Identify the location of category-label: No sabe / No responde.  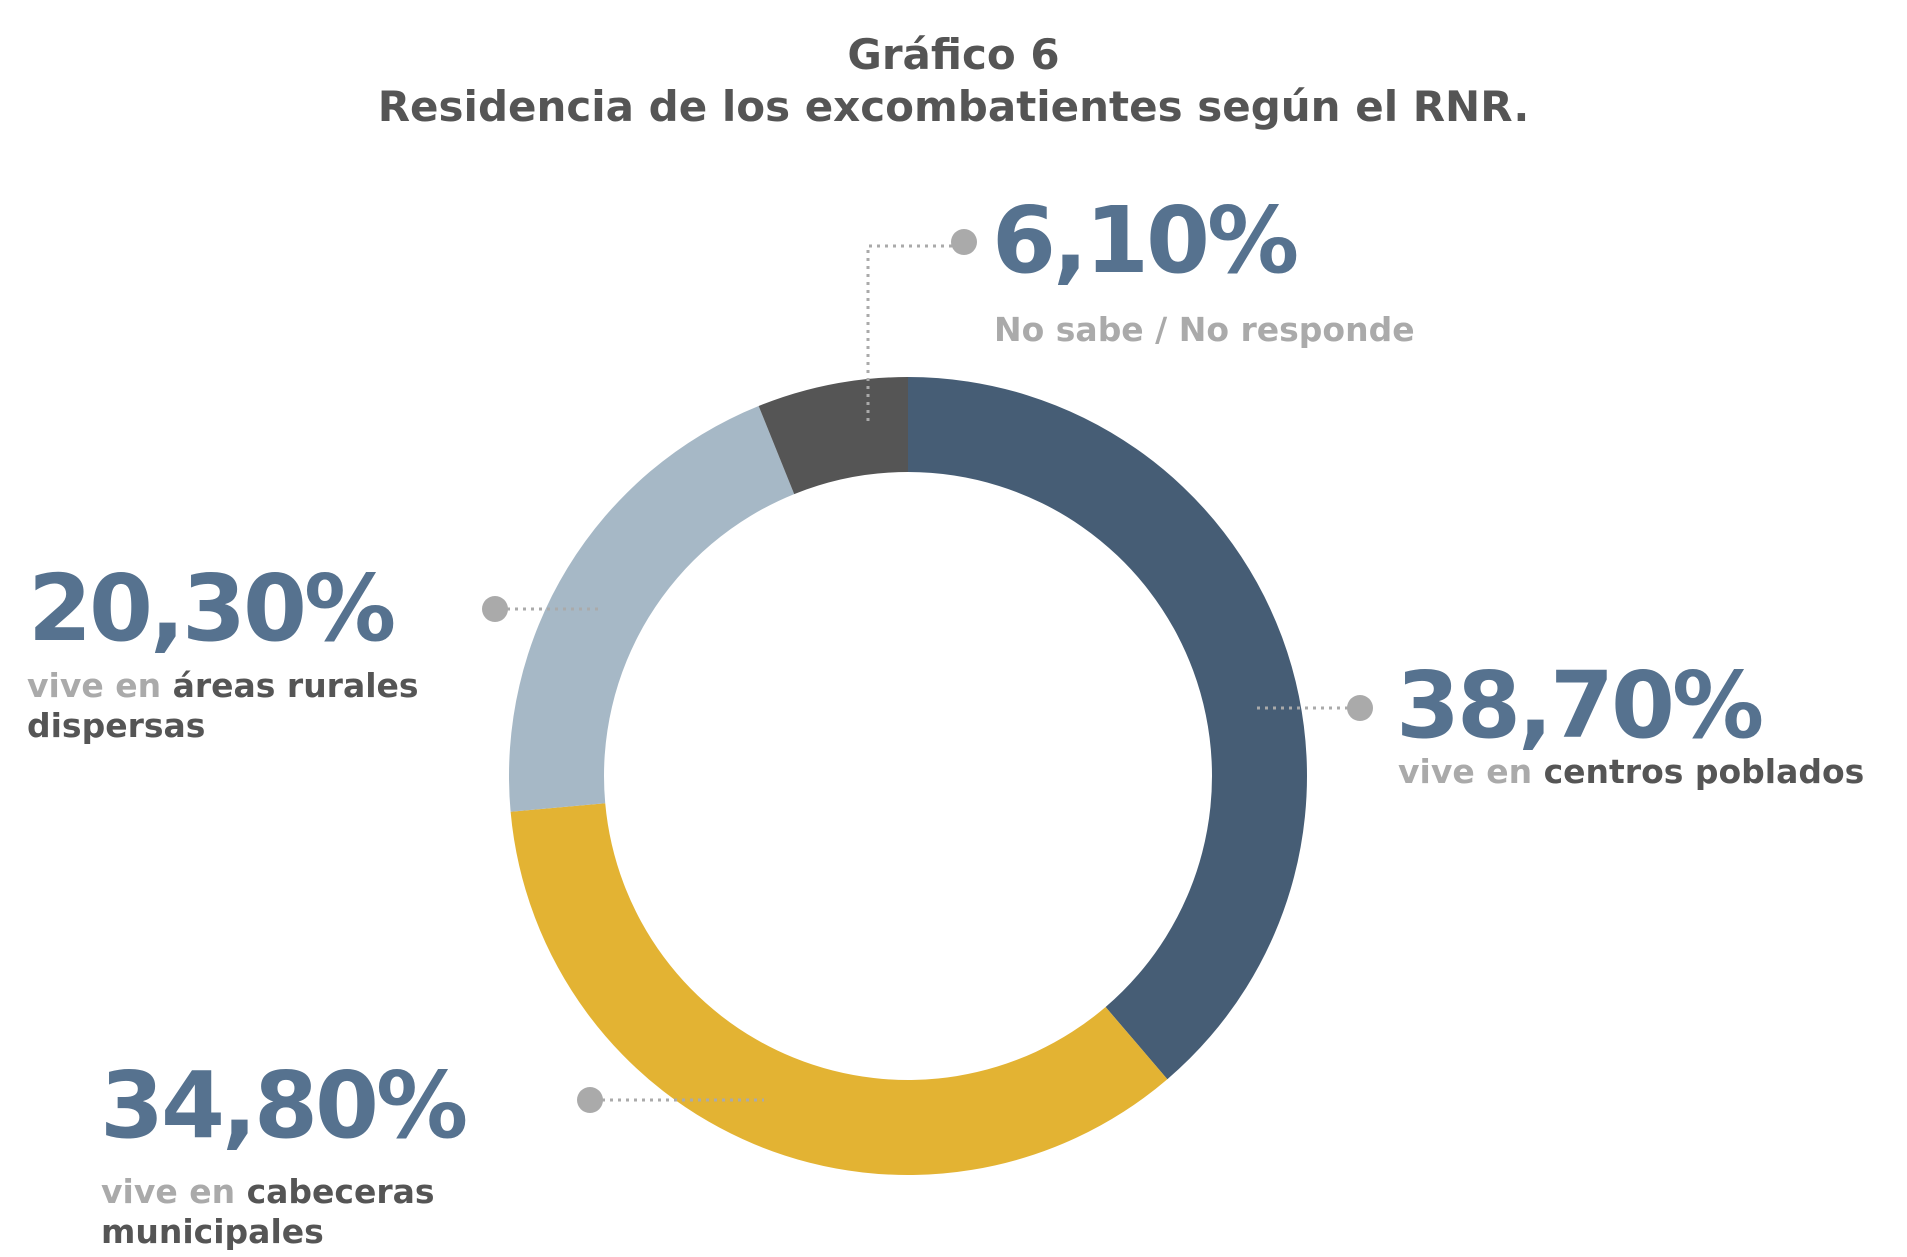
(1244, 330).